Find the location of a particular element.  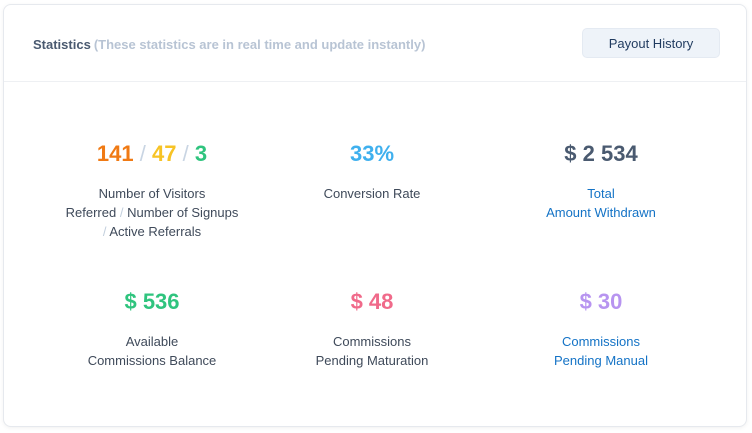

conversion-stat: 33% Conversion Rate is located at coordinates (372, 172).